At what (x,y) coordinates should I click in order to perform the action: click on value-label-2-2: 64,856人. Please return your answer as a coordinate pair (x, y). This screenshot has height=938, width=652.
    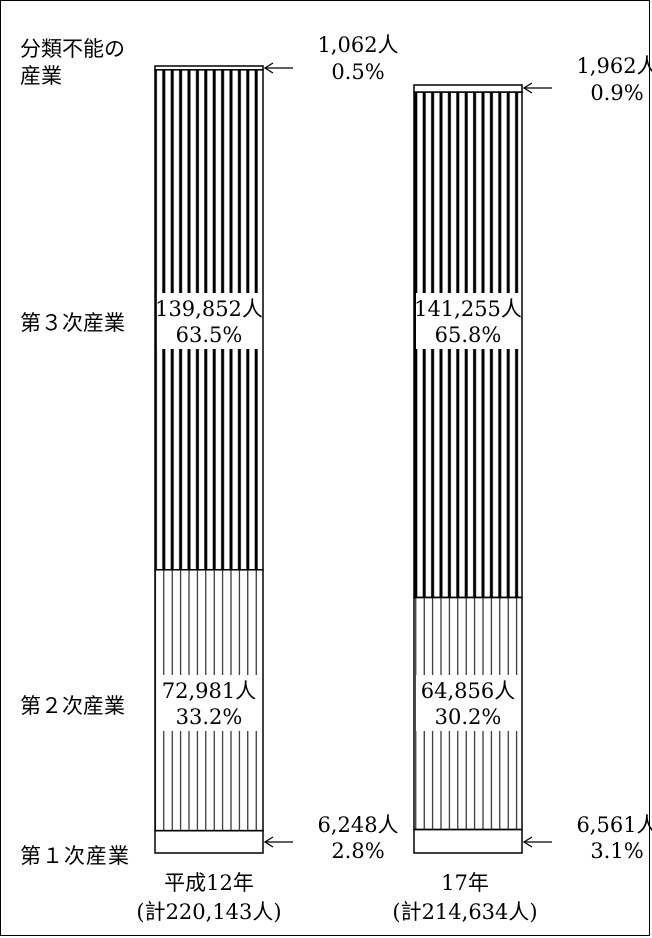
    Looking at the image, I should click on (468, 691).